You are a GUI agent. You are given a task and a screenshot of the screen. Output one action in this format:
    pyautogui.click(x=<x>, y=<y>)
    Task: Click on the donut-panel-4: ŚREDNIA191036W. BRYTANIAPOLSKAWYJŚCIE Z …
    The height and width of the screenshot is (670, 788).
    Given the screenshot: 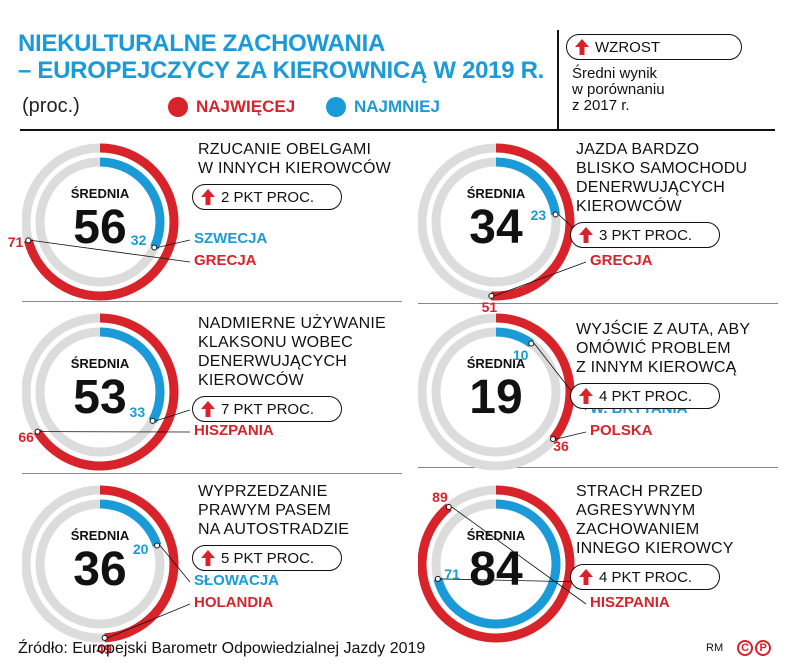 What is the action you would take?
    pyautogui.click(x=603, y=393)
    